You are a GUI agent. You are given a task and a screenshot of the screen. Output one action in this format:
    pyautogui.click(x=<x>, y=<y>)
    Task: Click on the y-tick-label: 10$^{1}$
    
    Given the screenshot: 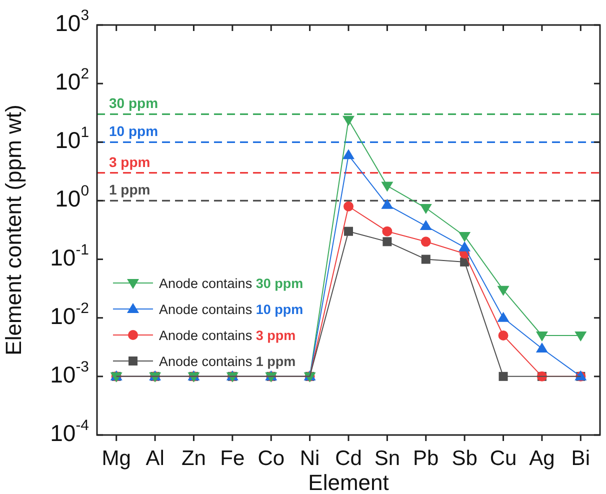 What is the action you would take?
    pyautogui.click(x=72, y=139)
    